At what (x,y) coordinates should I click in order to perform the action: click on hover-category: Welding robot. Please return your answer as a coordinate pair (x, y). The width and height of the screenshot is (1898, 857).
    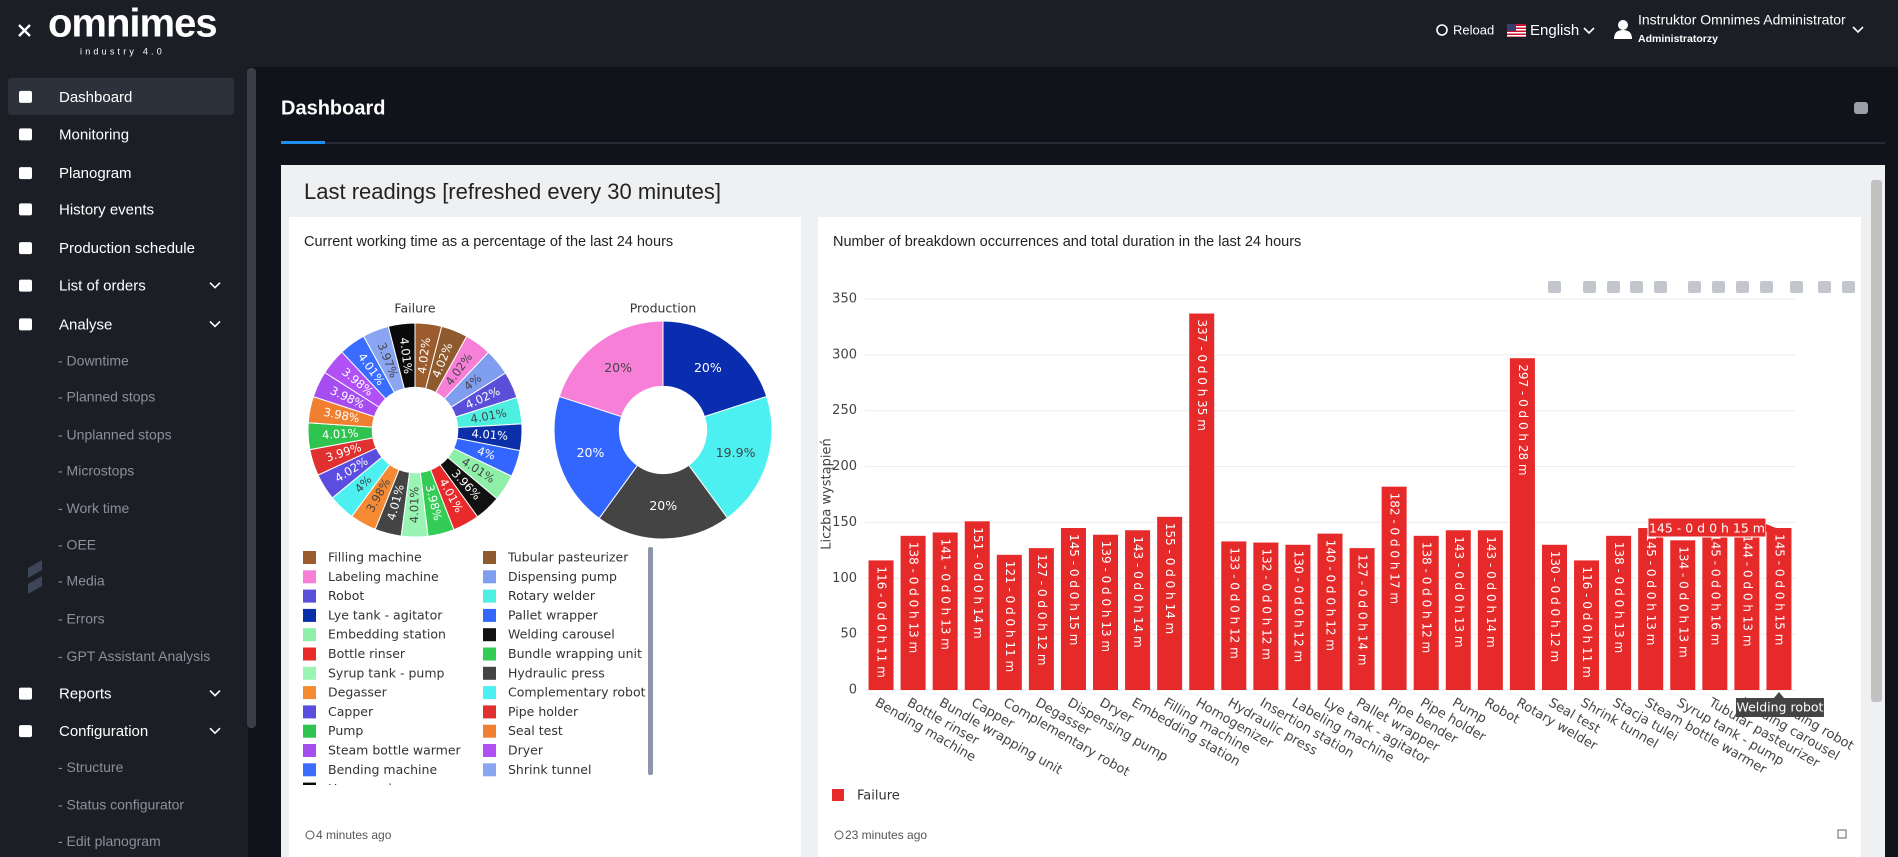
    Looking at the image, I should click on (1779, 707).